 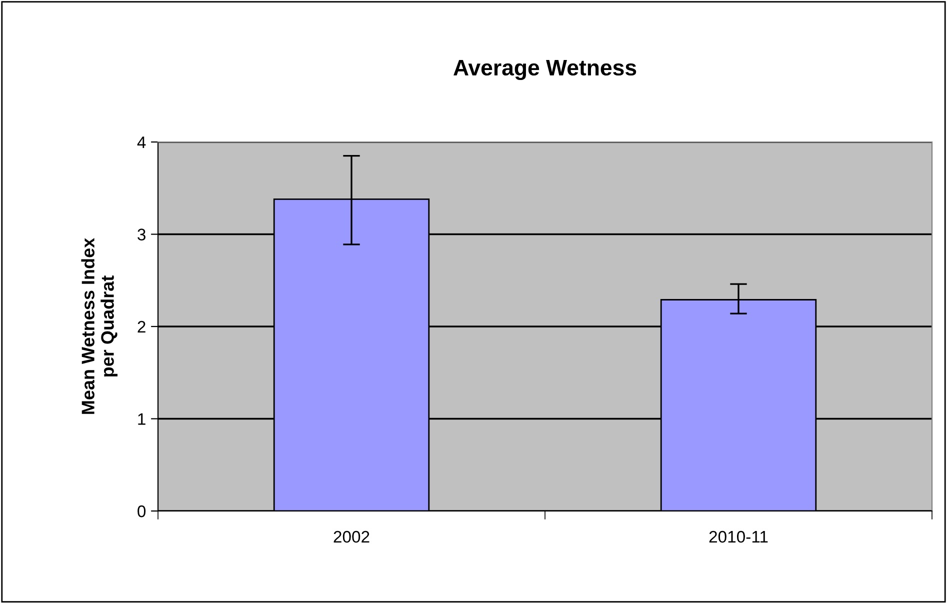 What do you see at coordinates (142, 511) in the screenshot?
I see `y-tick-label: 0` at bounding box center [142, 511].